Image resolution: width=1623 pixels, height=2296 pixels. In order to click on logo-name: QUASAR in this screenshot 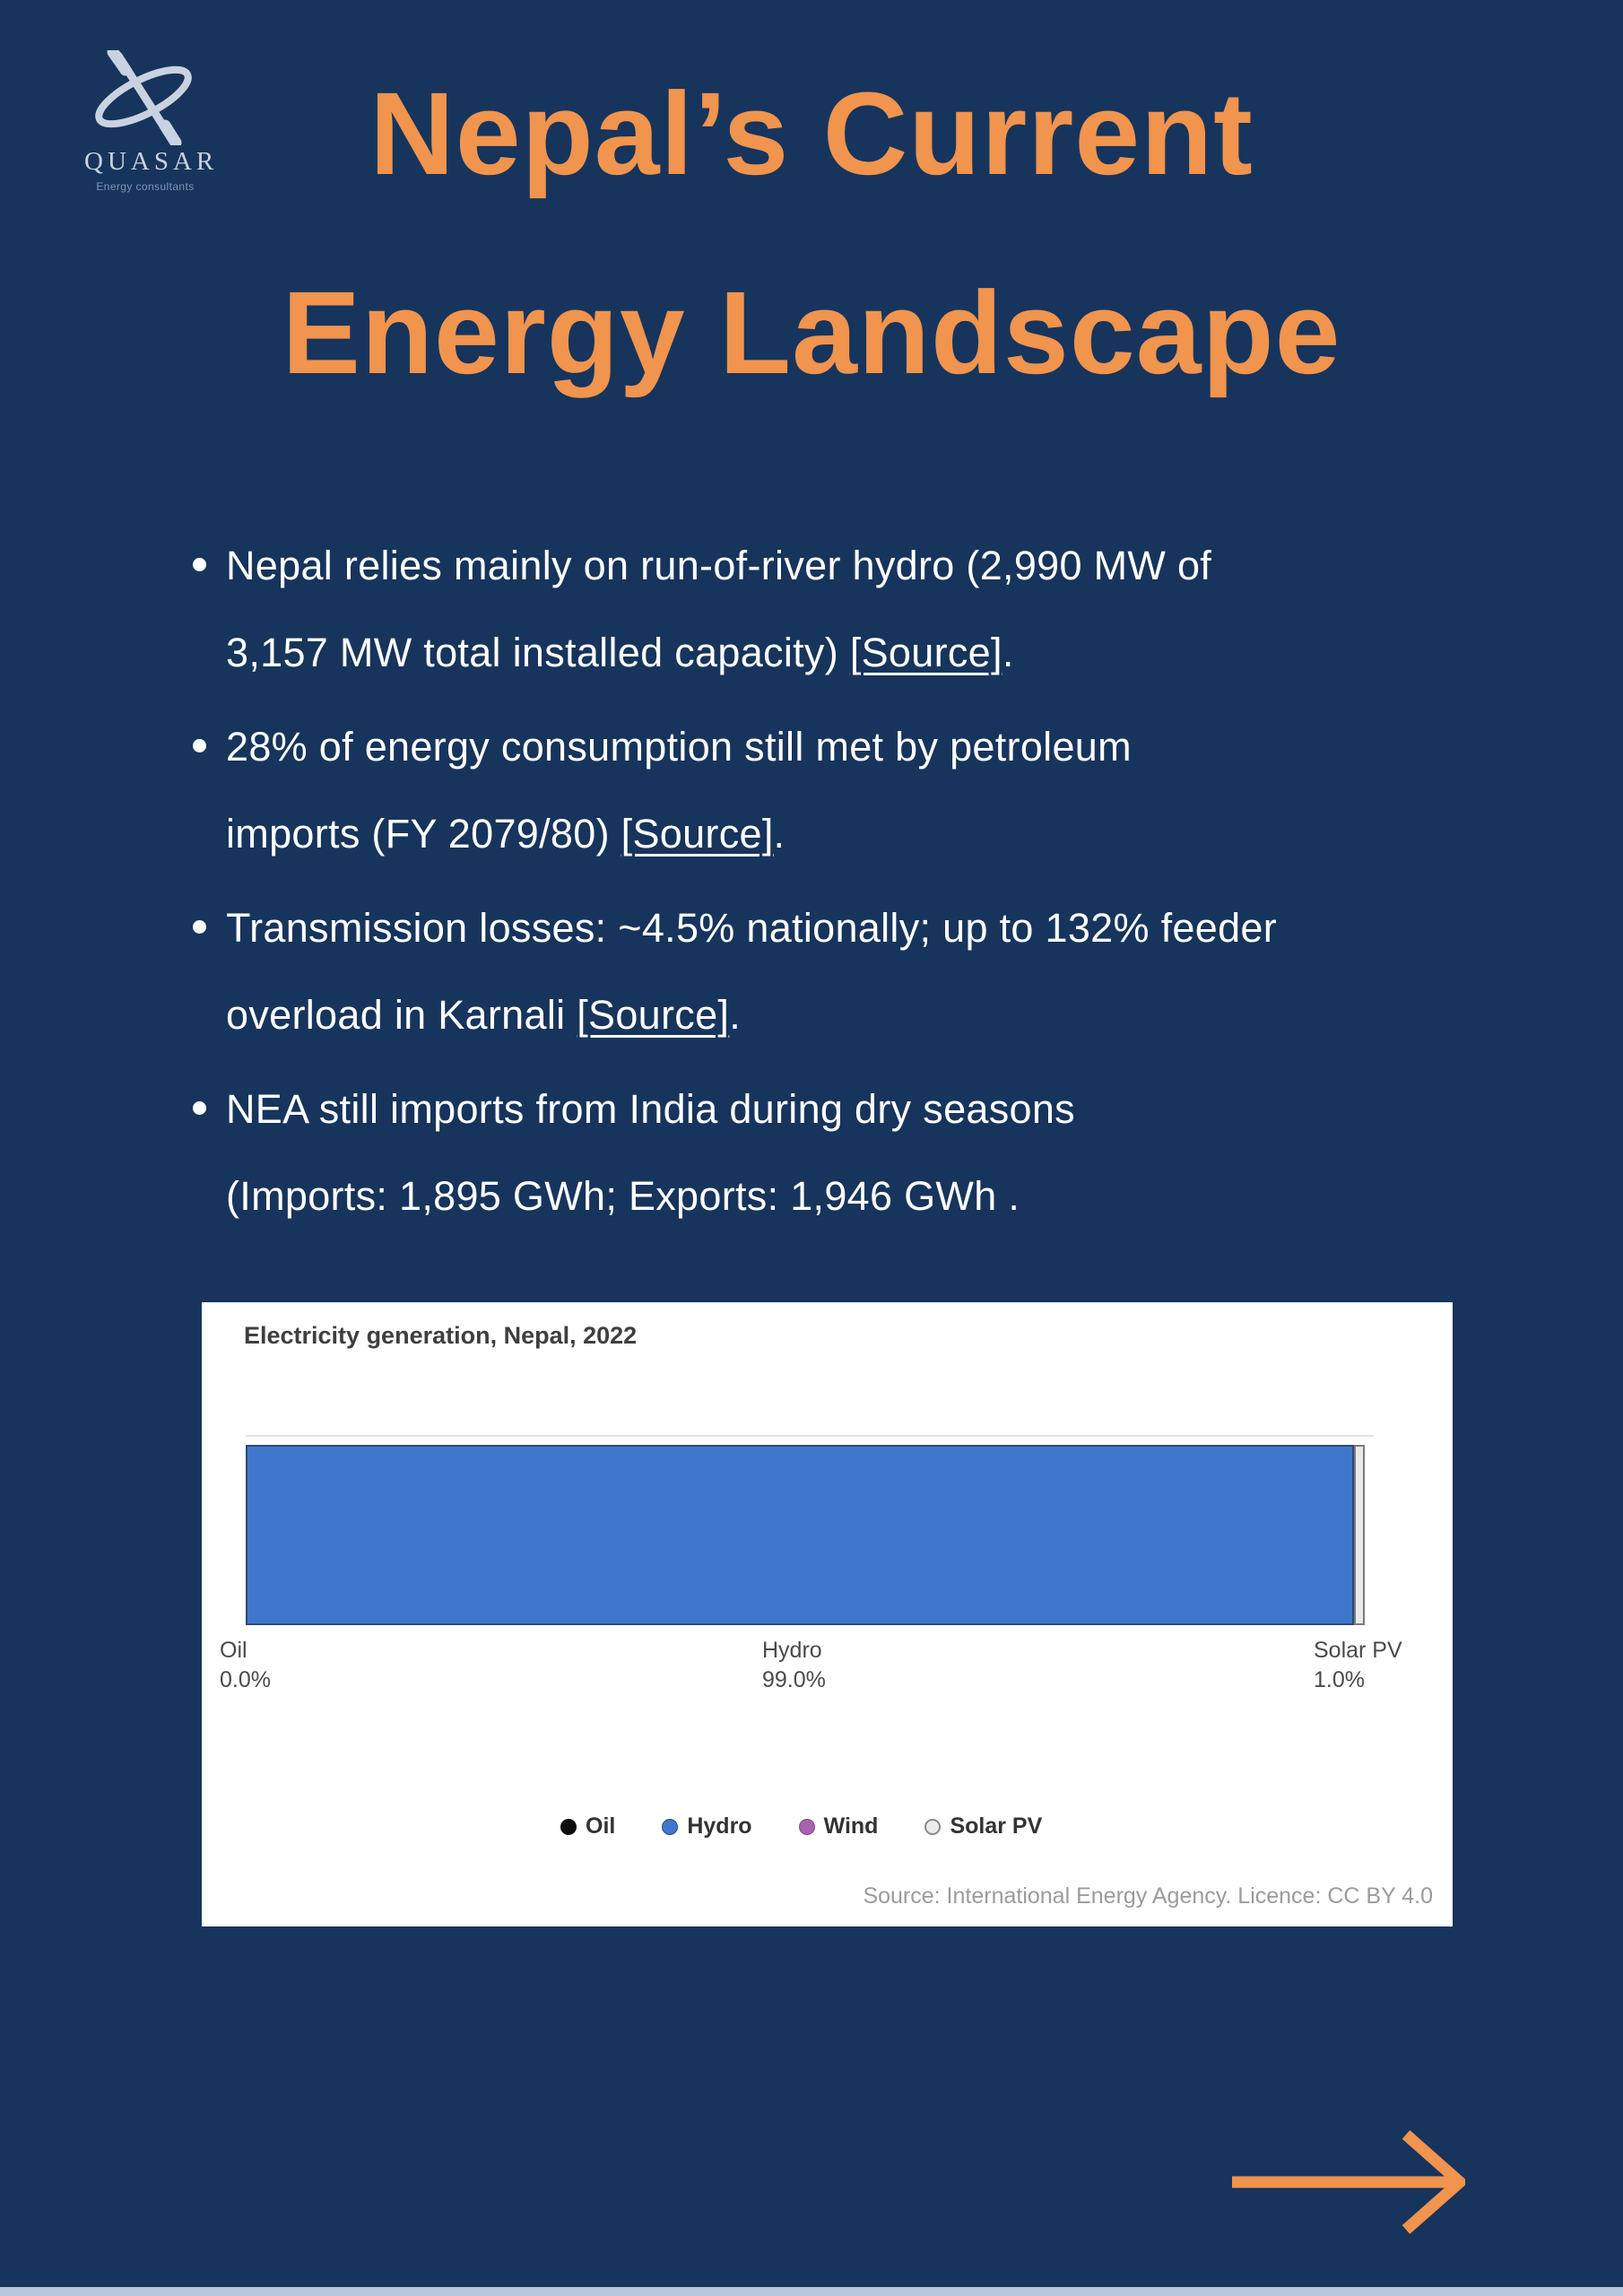, I will do `click(151, 161)`.